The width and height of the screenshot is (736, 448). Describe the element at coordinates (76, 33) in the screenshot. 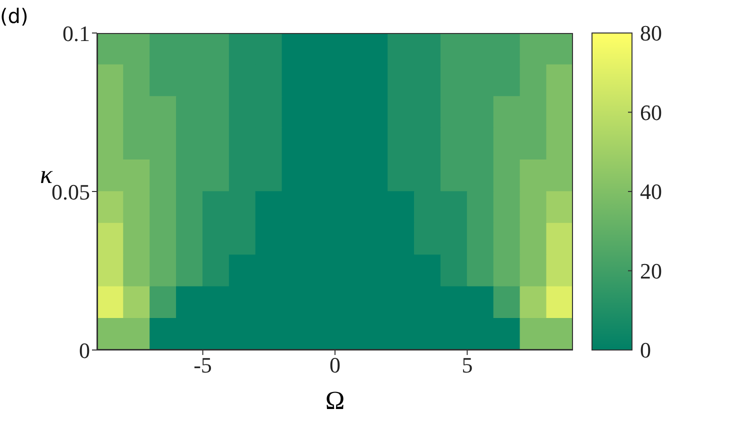

I see `y-tick-label: 0.1` at that location.